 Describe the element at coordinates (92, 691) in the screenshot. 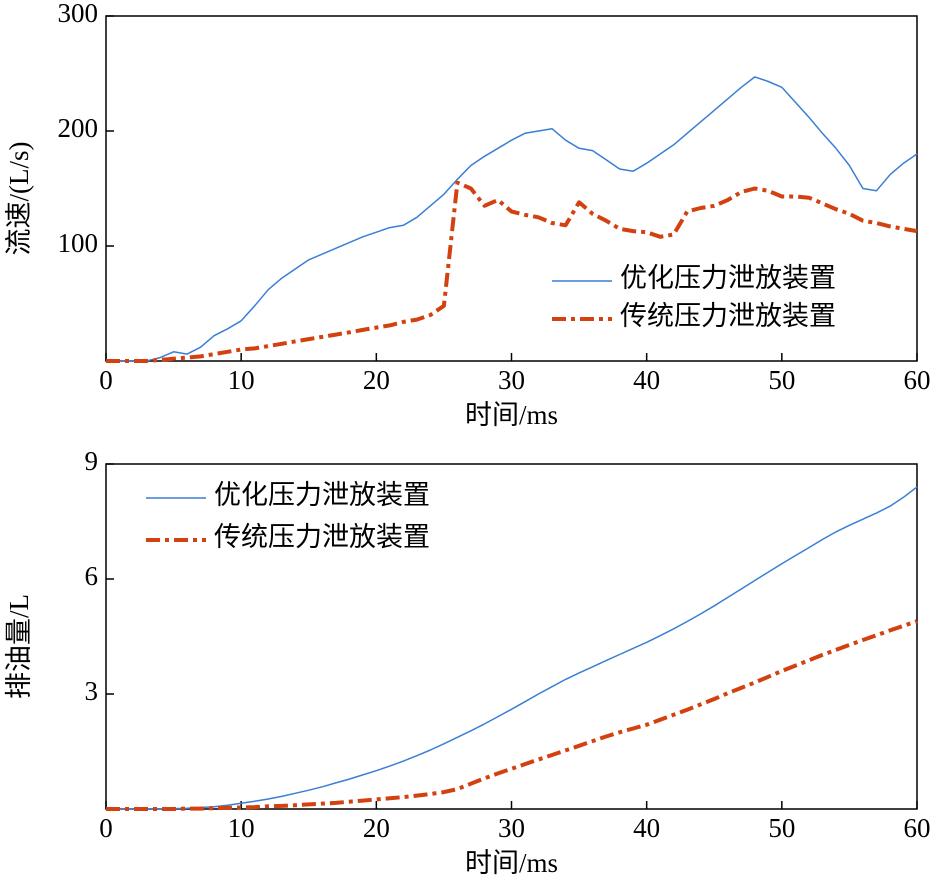

I see `y-tick-label: 3` at that location.